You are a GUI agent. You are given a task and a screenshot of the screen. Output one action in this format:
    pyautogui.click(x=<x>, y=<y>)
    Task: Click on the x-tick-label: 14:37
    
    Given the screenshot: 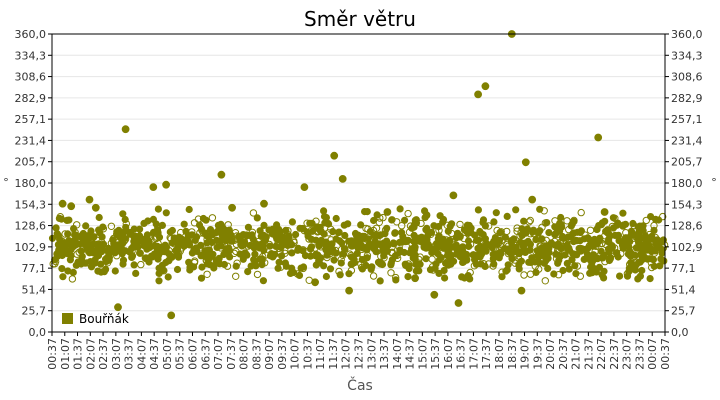 What is the action you would take?
    pyautogui.click(x=410, y=354)
    